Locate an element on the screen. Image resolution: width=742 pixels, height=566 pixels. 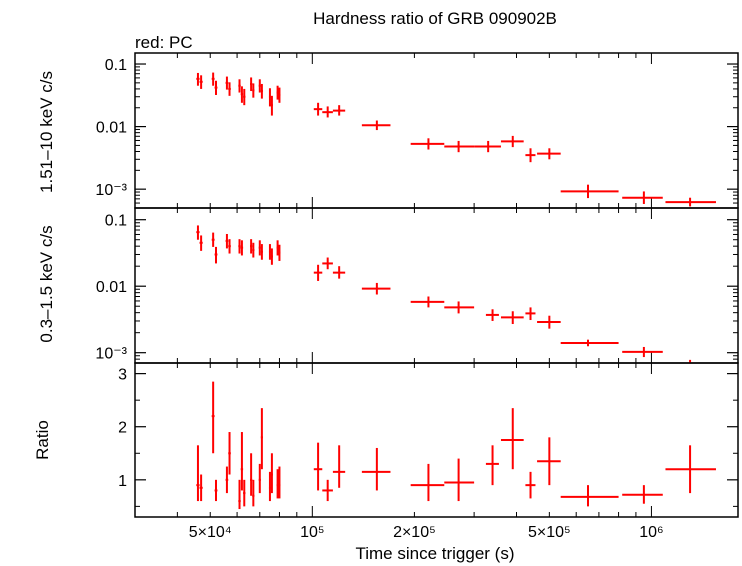
y-tick-label: 3 is located at coordinates (122, 375).